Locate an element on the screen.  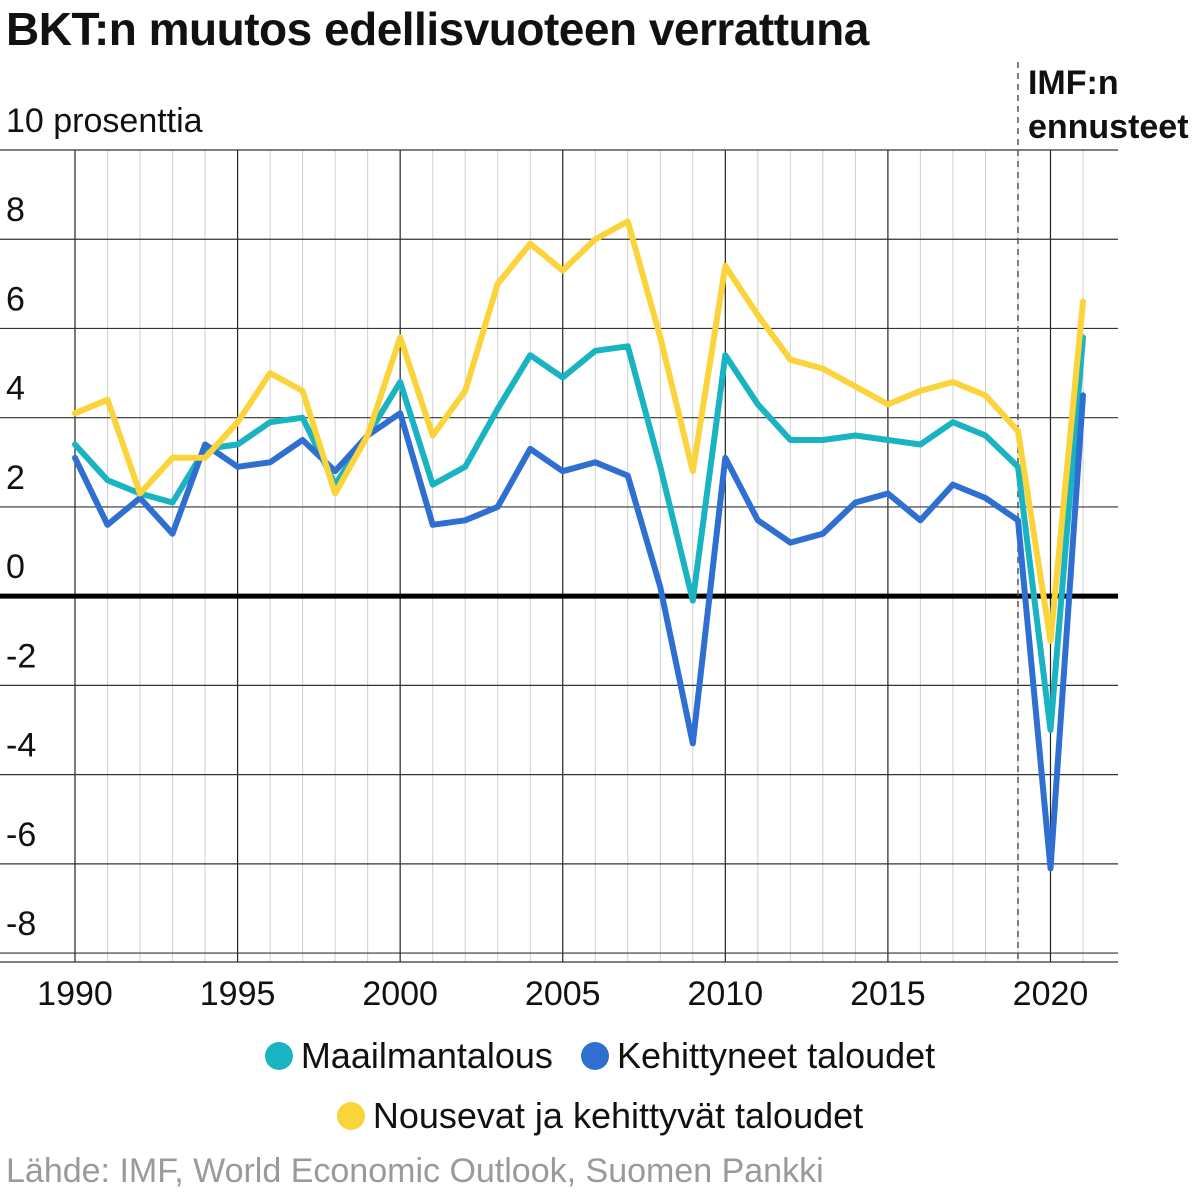
legend-label: Kehittyneet taloudet is located at coordinates (776, 1055).